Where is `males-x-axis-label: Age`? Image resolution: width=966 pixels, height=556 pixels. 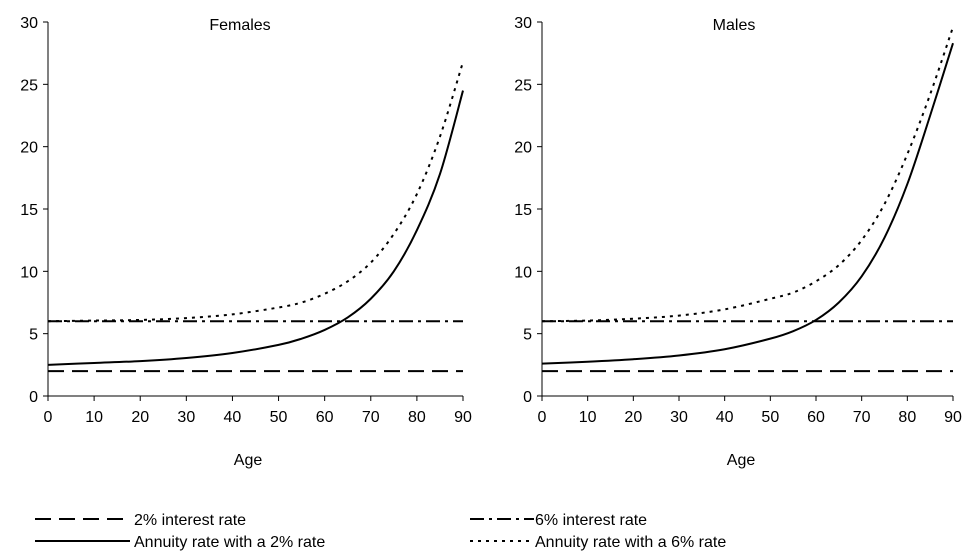 males-x-axis-label: Age is located at coordinates (741, 460).